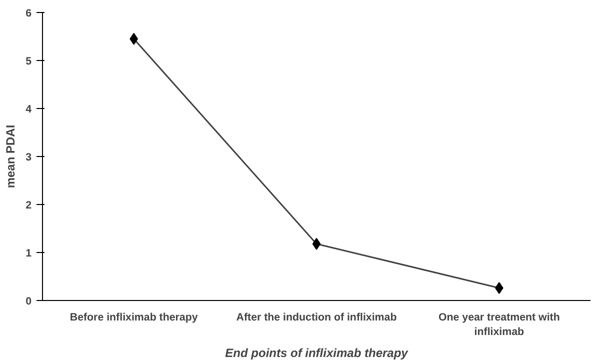 This screenshot has height=362, width=600. Describe the element at coordinates (29, 14) in the screenshot. I see `y-tick-label: 6` at that location.